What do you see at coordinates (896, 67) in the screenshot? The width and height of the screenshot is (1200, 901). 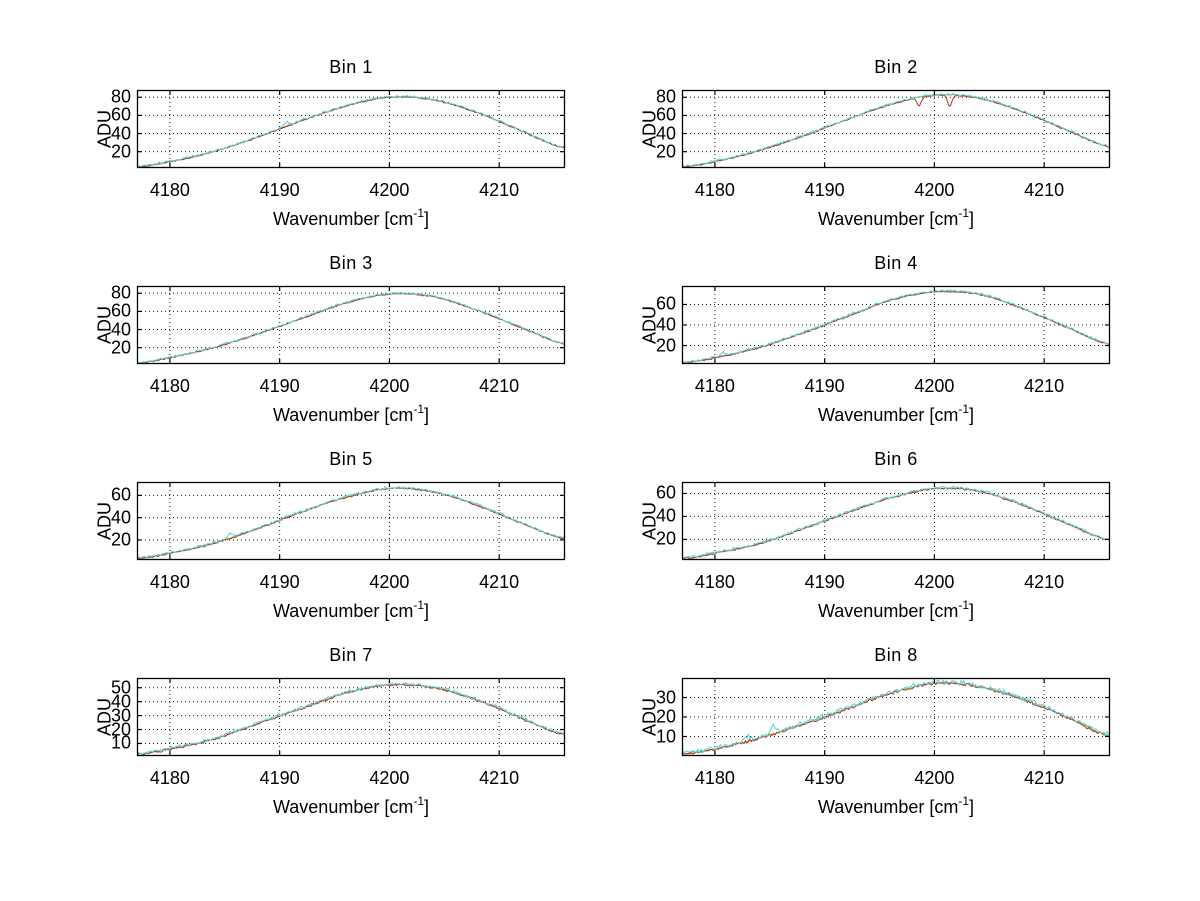 I see `subplot-title: Bin 2` at bounding box center [896, 67].